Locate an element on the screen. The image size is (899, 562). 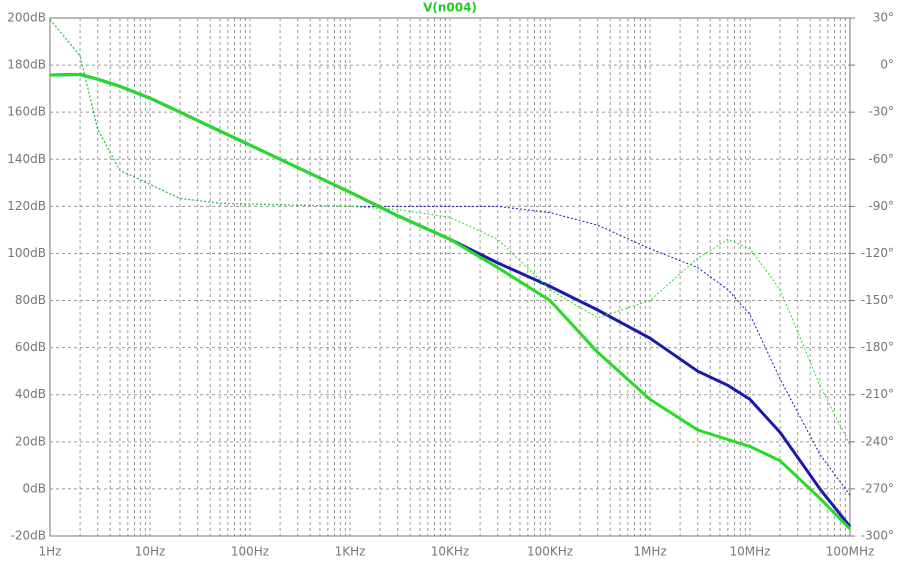
y2-tick-label: 30° is located at coordinates (883, 18).